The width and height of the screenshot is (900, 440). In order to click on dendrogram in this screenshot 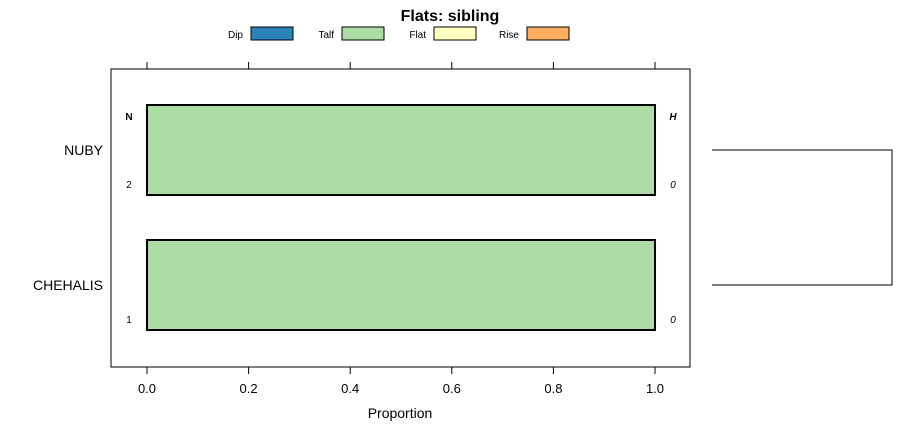, I will do `click(802, 217)`.